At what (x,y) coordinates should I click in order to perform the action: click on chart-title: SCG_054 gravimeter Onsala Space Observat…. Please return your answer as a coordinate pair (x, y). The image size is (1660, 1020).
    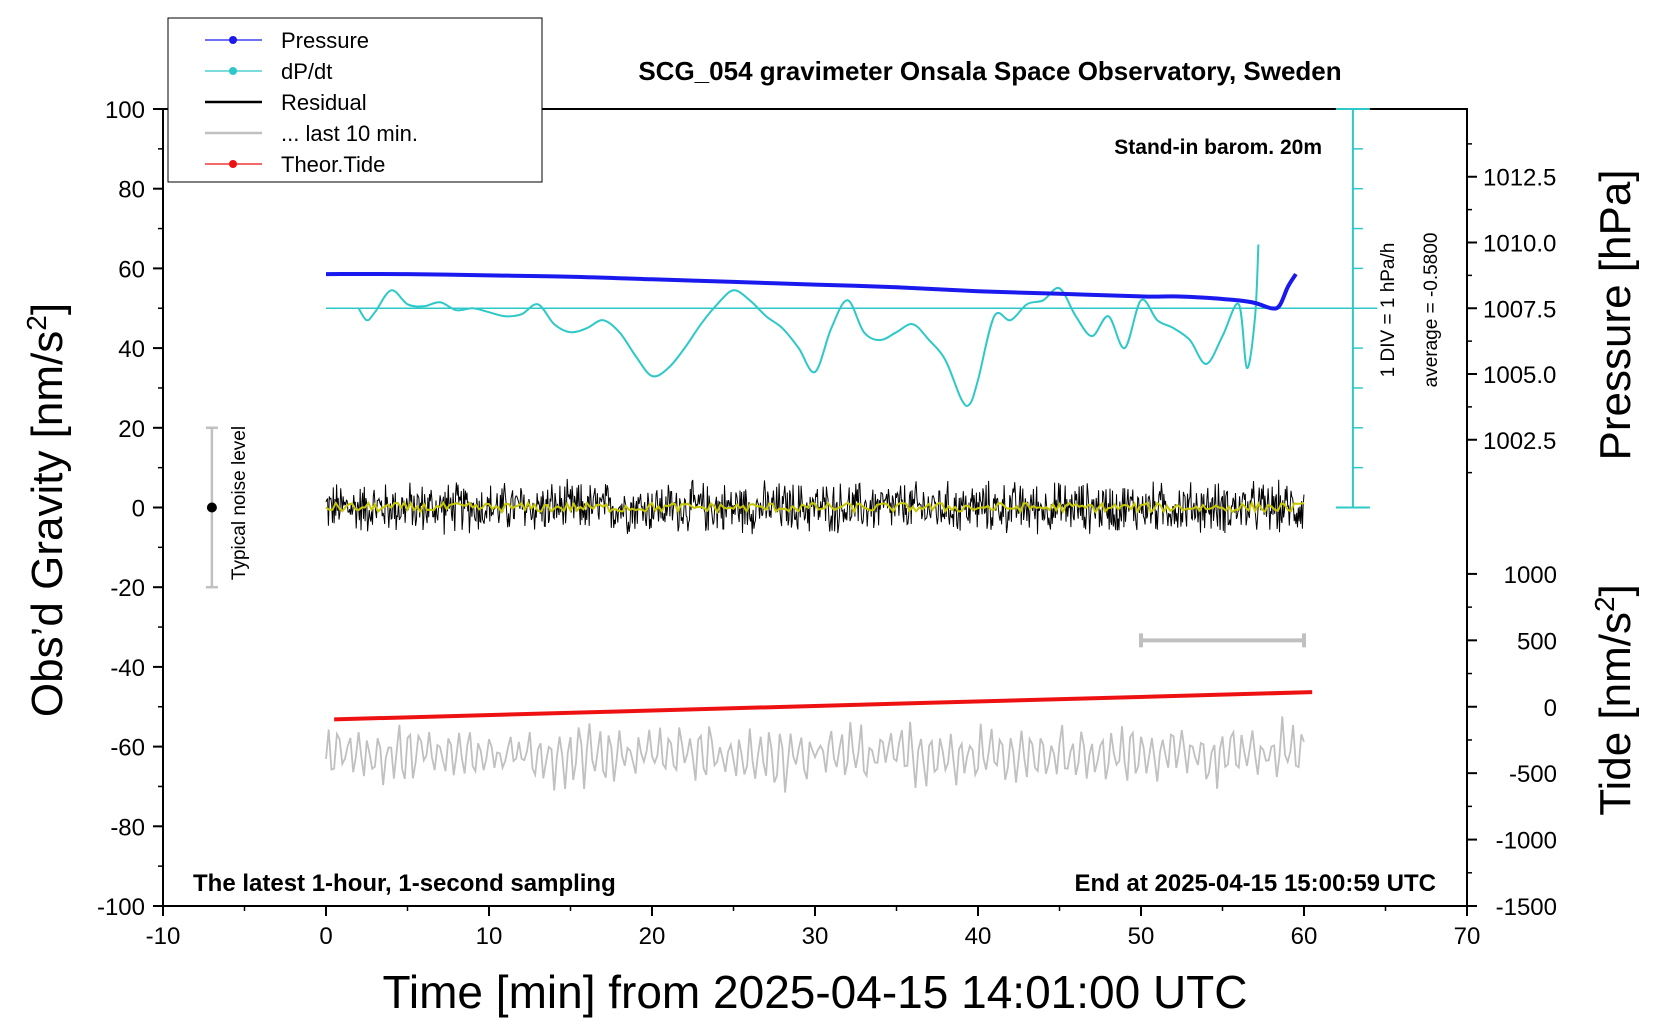
    Looking at the image, I should click on (989, 71).